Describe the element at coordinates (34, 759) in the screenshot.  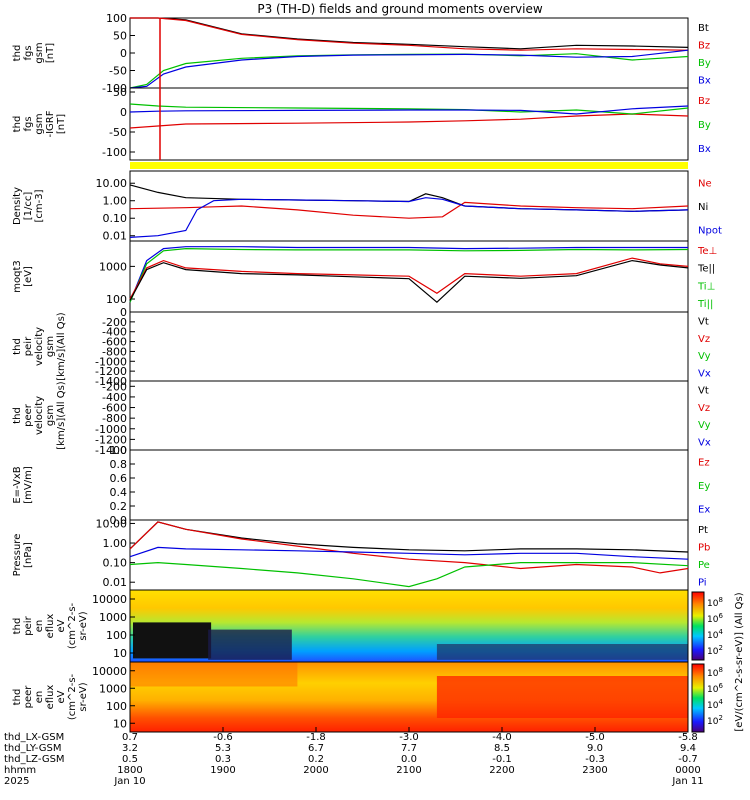
I see `x-row-label: thd_LZ-GSM` at that location.